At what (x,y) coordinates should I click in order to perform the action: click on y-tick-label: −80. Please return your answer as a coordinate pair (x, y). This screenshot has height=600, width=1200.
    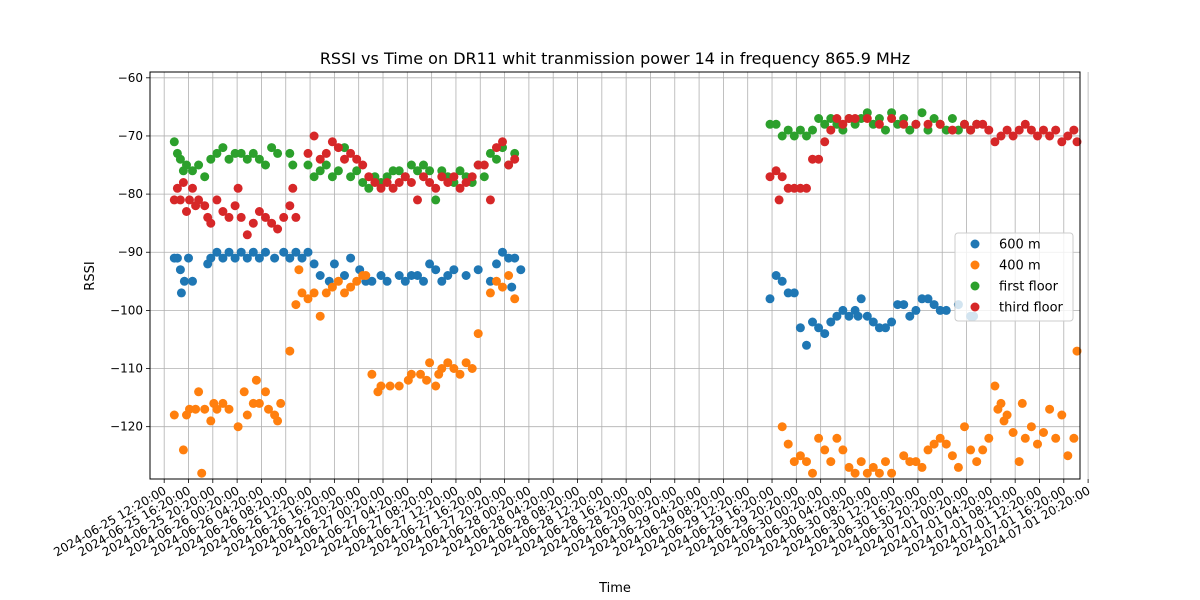
    Looking at the image, I should click on (130, 194).